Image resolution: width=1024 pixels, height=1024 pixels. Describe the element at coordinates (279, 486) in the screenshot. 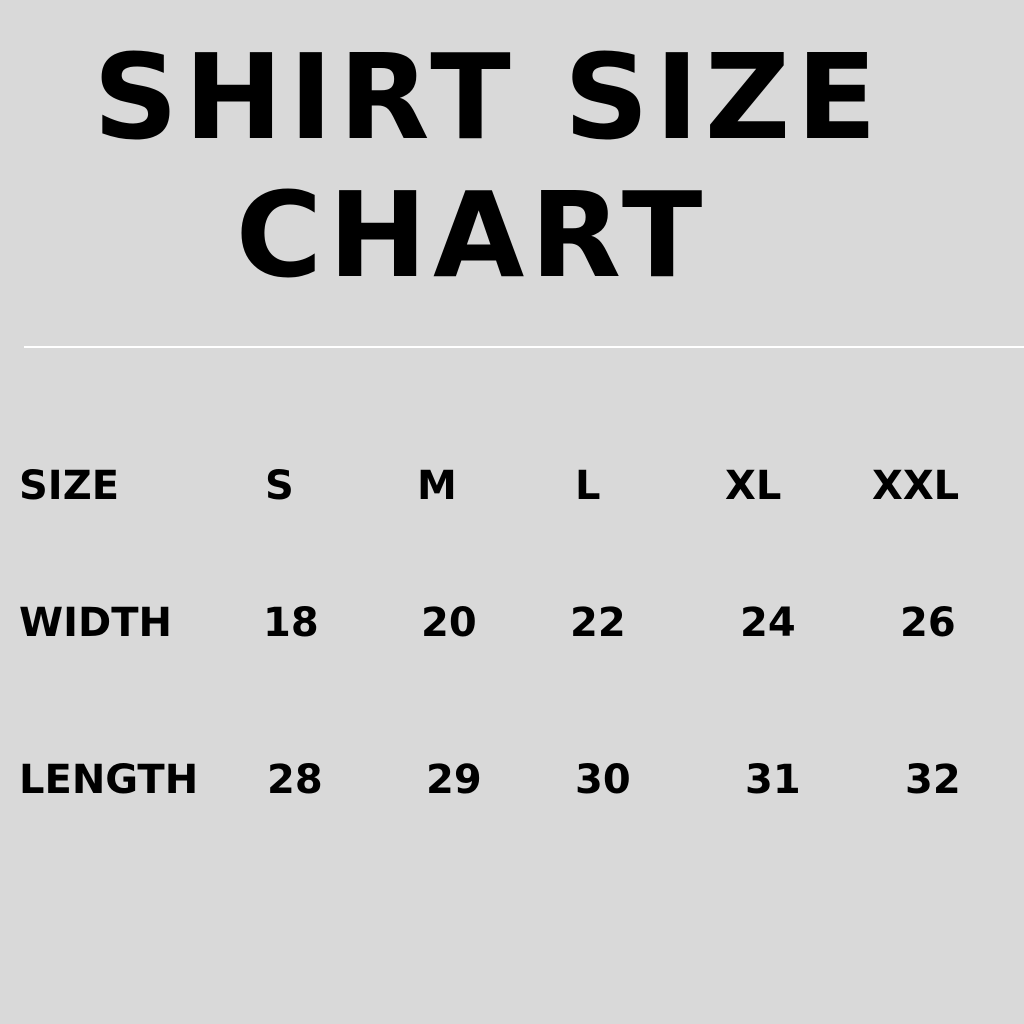

I see `table-cell: S` at that location.